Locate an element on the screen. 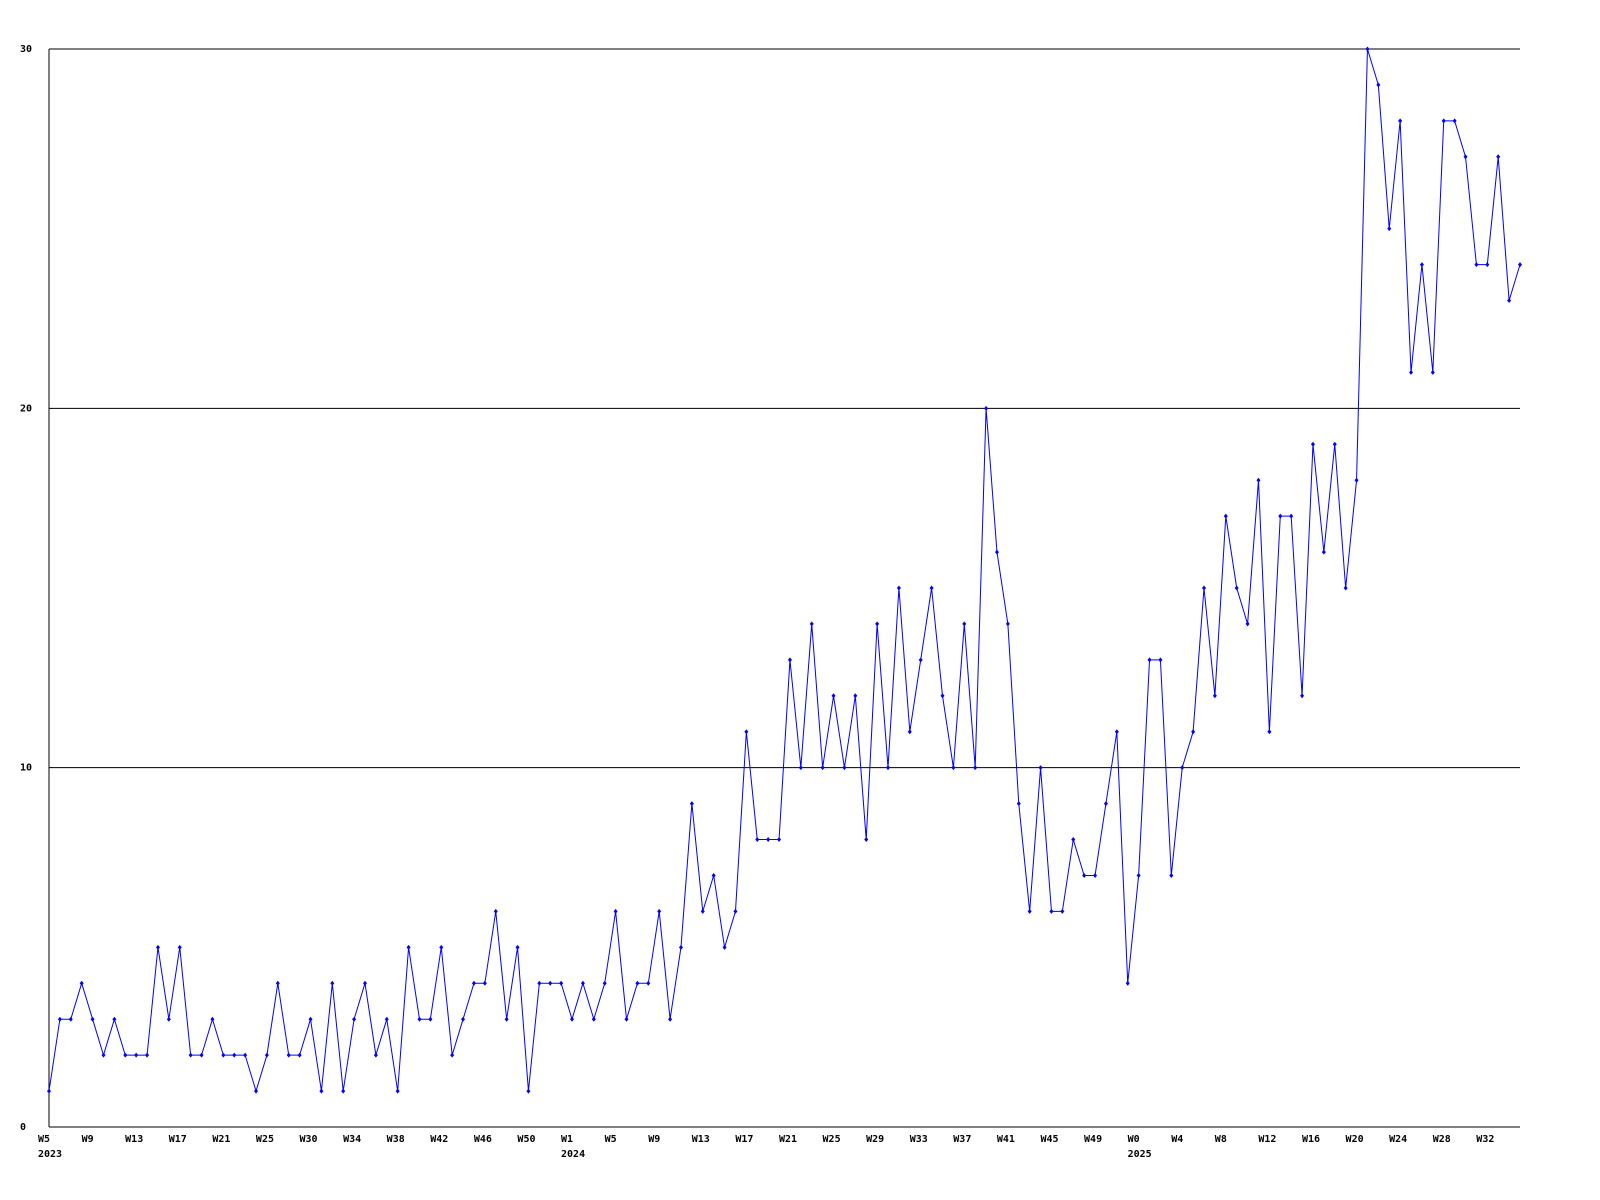 The width and height of the screenshot is (1600, 1200). x-tick-label: W37 is located at coordinates (962, 1139).